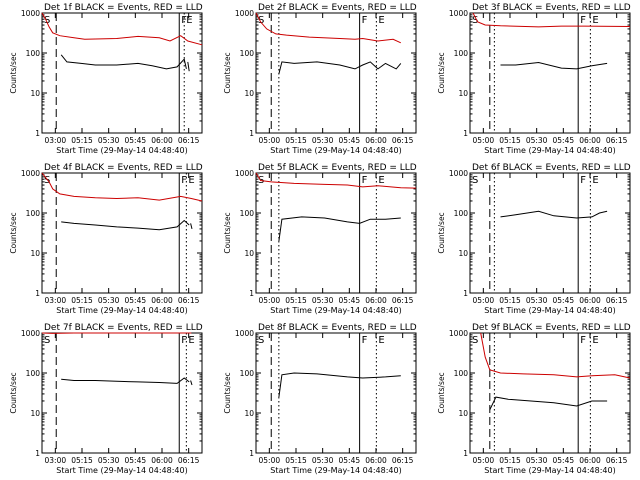 Image resolution: width=640 pixels, height=480 pixels. Describe the element at coordinates (551, 328) in the screenshot. I see `chart-title: Det 9f BLACK = Events, RED = LLD` at that location.